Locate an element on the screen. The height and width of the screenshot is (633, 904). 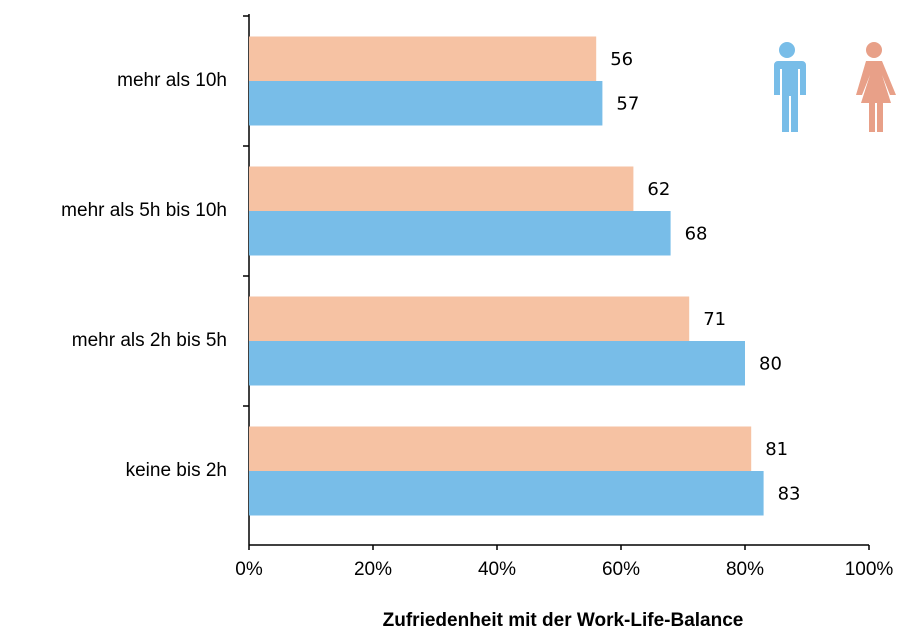
value-label: 62 is located at coordinates (658, 189).